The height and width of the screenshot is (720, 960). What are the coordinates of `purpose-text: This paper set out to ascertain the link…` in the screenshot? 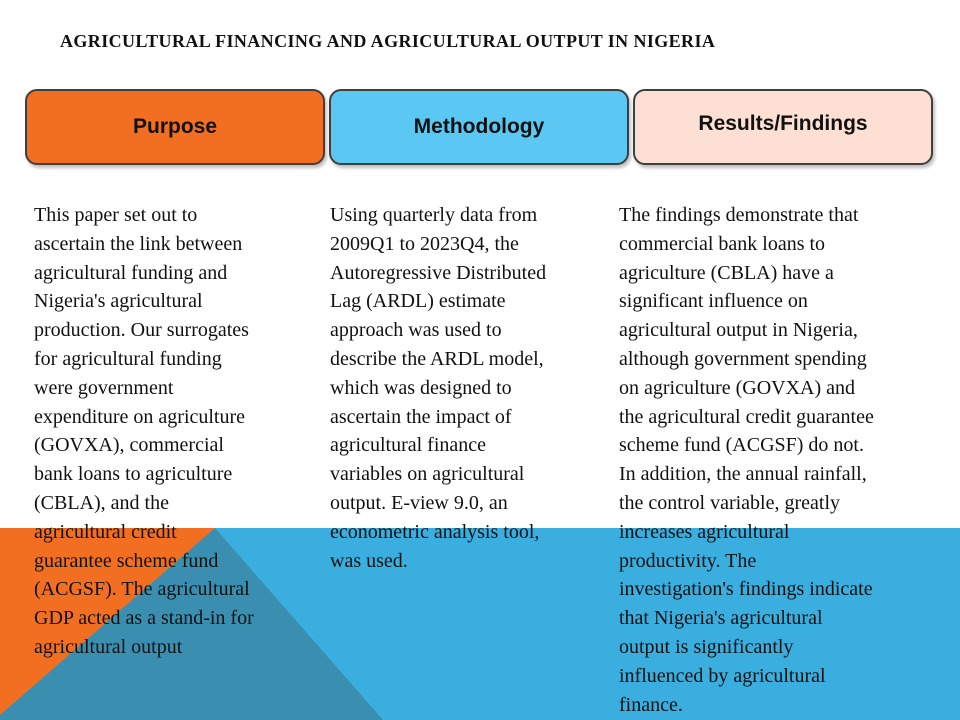 It's located at (144, 431).